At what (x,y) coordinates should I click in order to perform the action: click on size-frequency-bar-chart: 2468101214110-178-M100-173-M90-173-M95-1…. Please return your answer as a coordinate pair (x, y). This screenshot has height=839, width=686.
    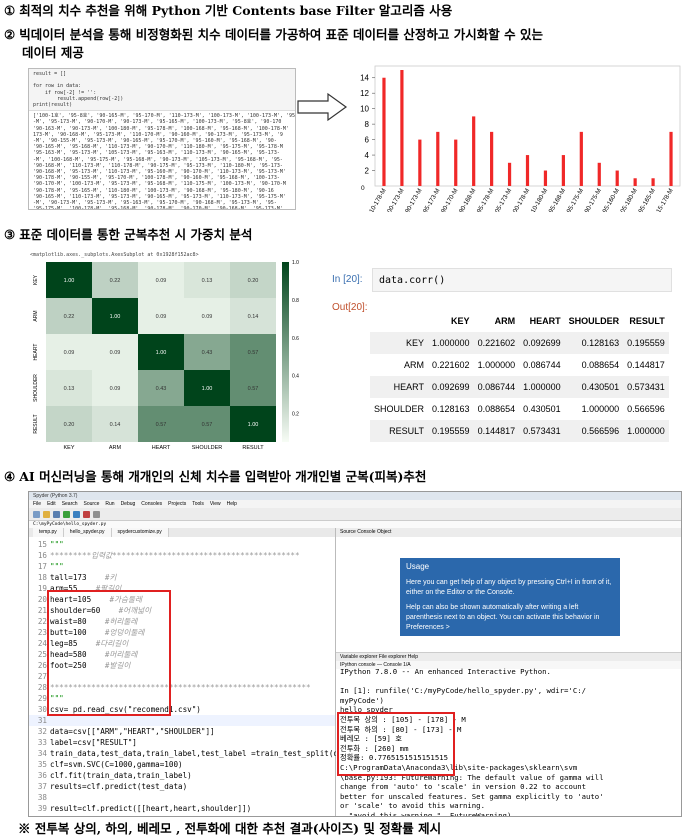
    Looking at the image, I should click on (520, 139).